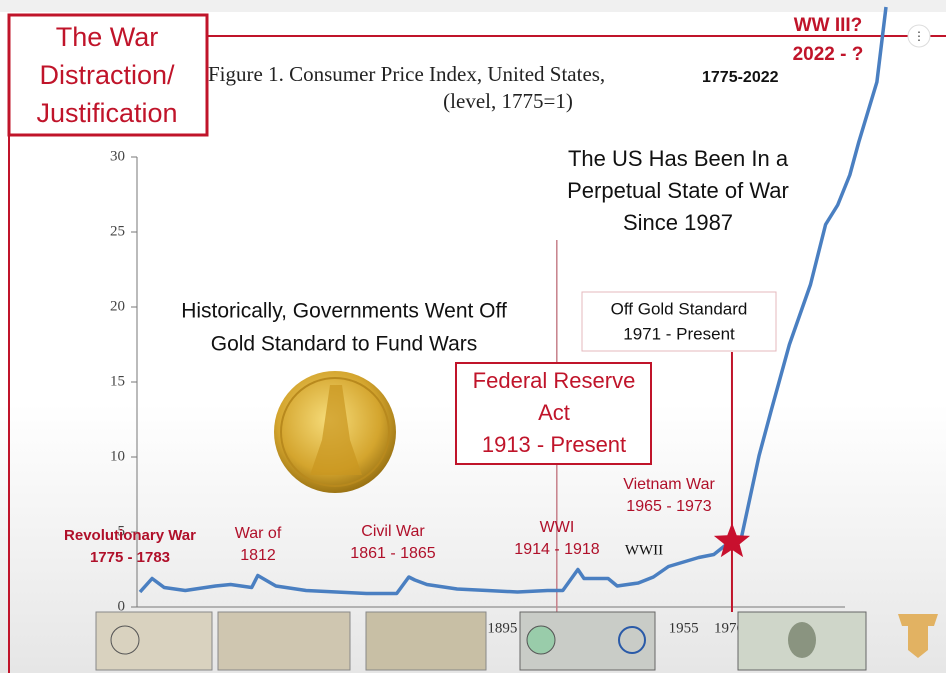 Image resolution: width=946 pixels, height=673 pixels. Describe the element at coordinates (678, 190) in the screenshot. I see `annotation-text: Perpetual State of War` at that location.